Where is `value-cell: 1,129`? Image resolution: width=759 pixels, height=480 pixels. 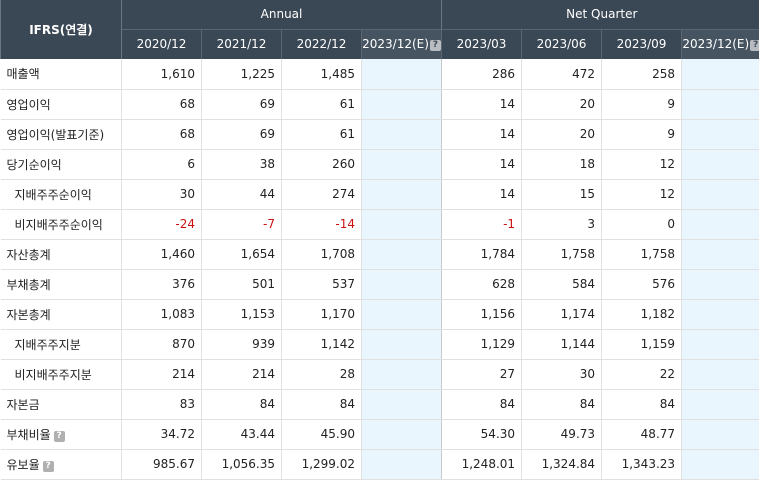 value-cell: 1,129 is located at coordinates (482, 344).